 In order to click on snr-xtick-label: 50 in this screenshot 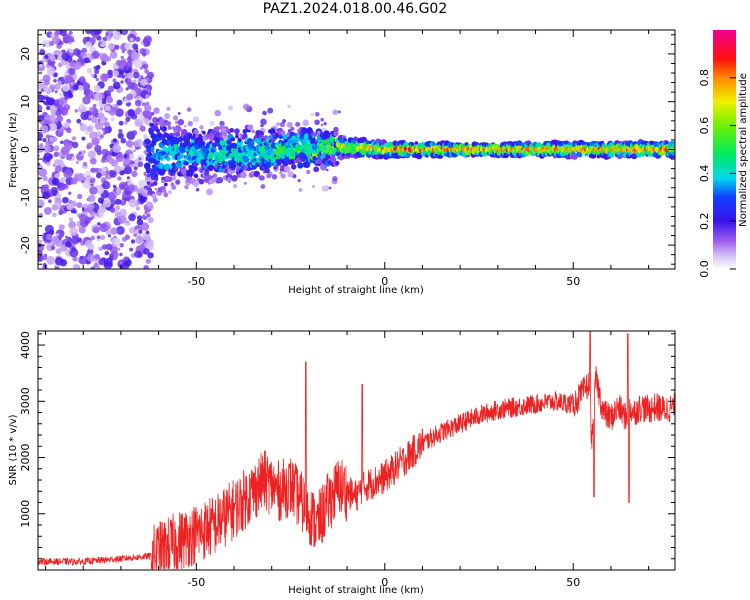, I will do `click(573, 582)`.